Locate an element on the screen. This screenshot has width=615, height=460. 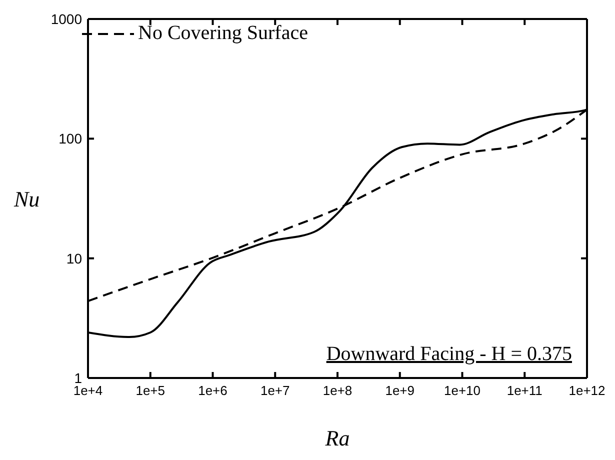
y-tick-label: 100 is located at coordinates (70, 138).